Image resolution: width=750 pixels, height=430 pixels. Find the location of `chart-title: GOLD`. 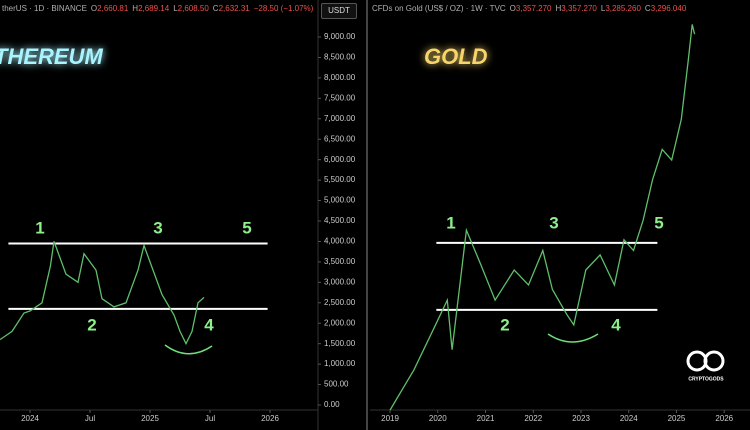

chart-title: GOLD is located at coordinates (456, 56).